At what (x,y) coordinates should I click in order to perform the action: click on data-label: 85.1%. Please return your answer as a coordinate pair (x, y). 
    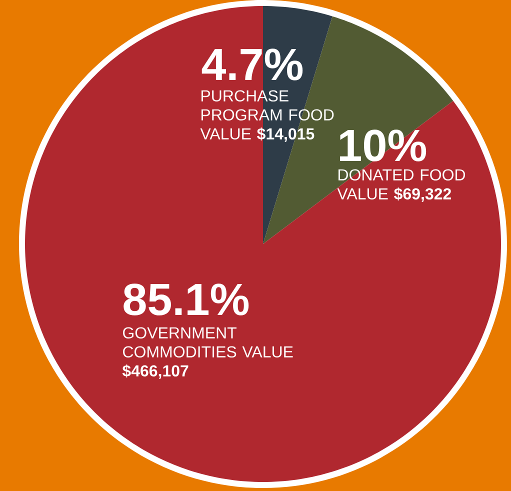
    Looking at the image, I should click on (186, 300).